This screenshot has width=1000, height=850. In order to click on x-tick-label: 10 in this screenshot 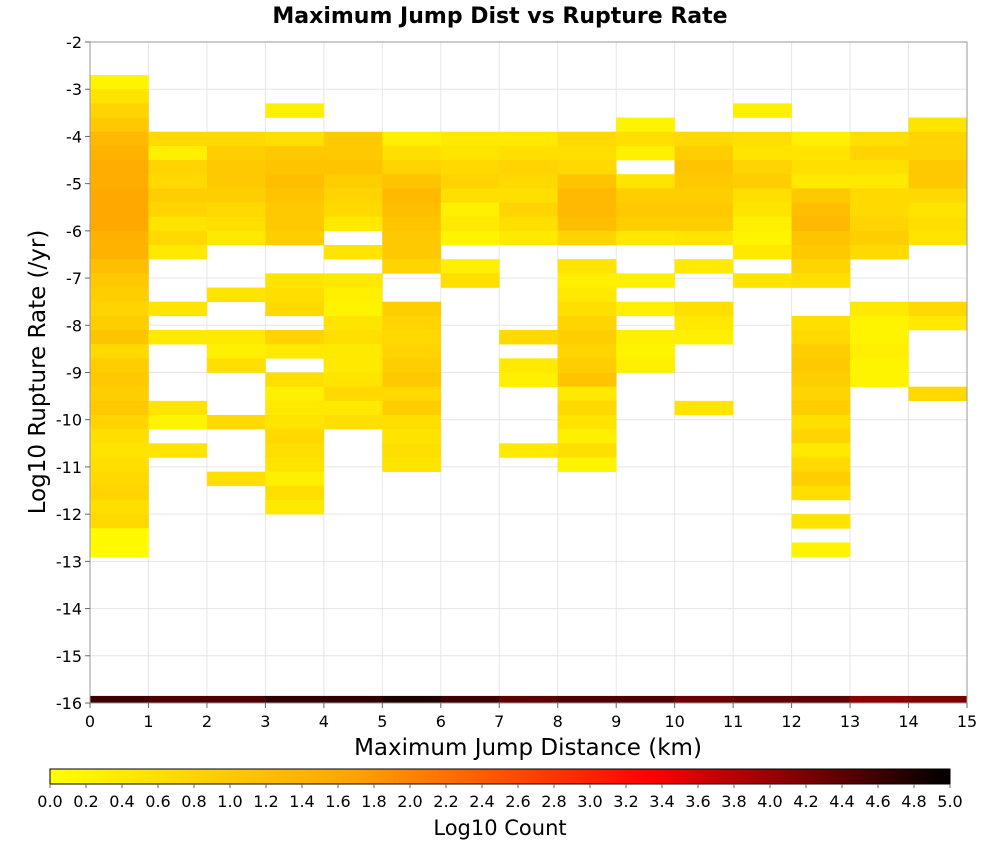, I will do `click(674, 721)`.